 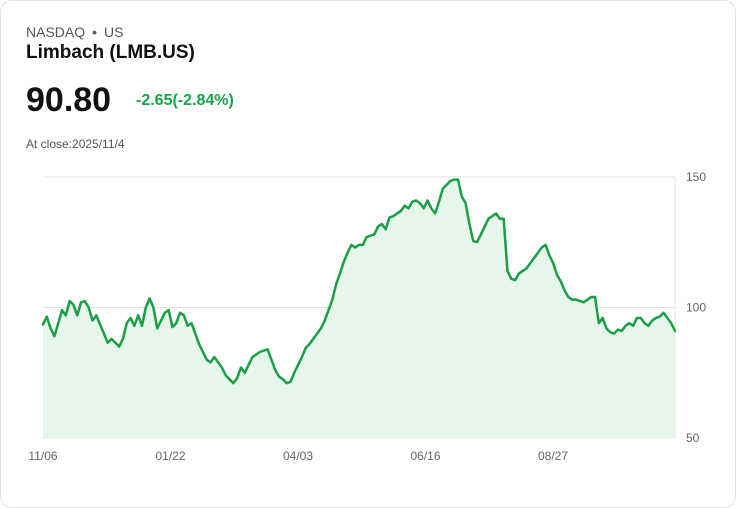 What do you see at coordinates (69, 100) in the screenshot?
I see `stock-price: 90.80` at bounding box center [69, 100].